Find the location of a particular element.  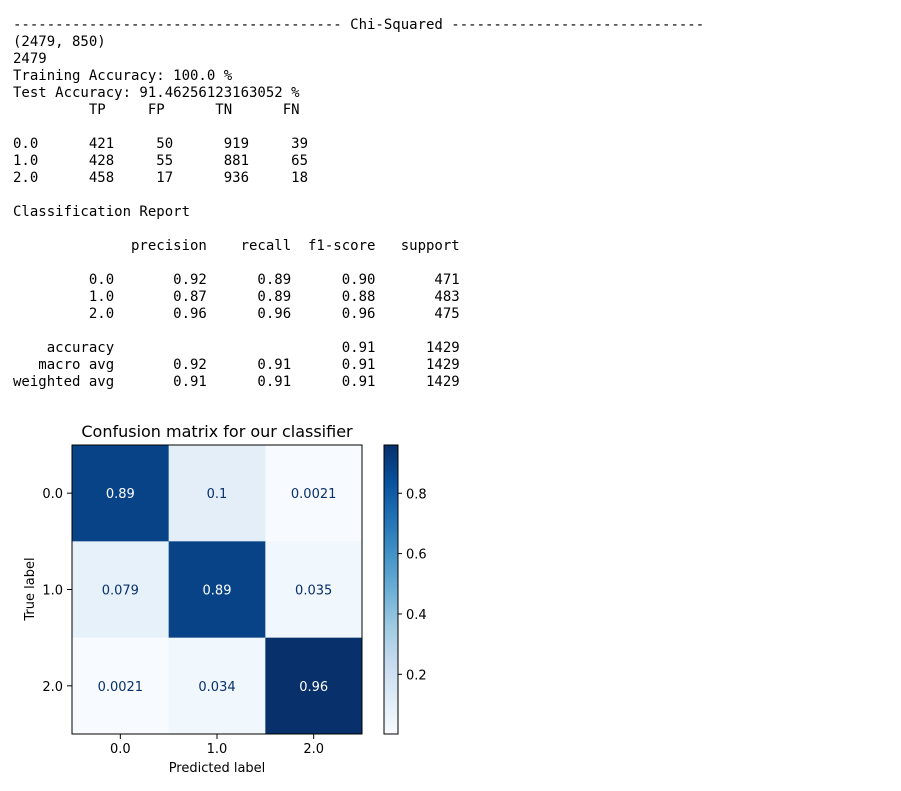

x-tick-label: 1.0 is located at coordinates (217, 749).